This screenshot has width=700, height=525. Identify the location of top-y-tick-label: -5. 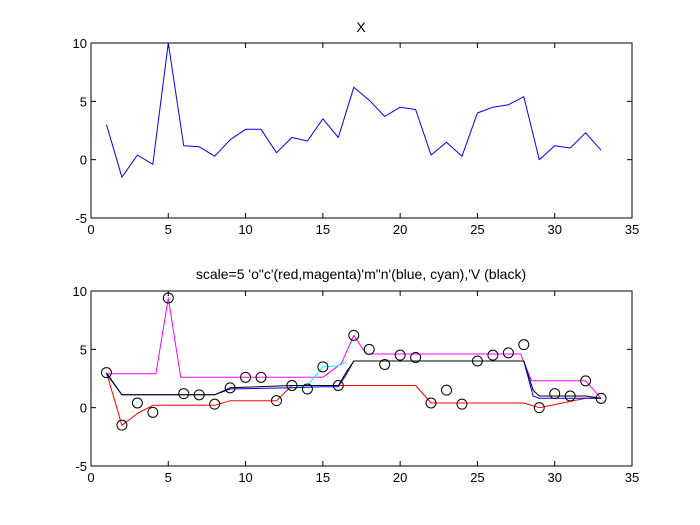
(81, 218).